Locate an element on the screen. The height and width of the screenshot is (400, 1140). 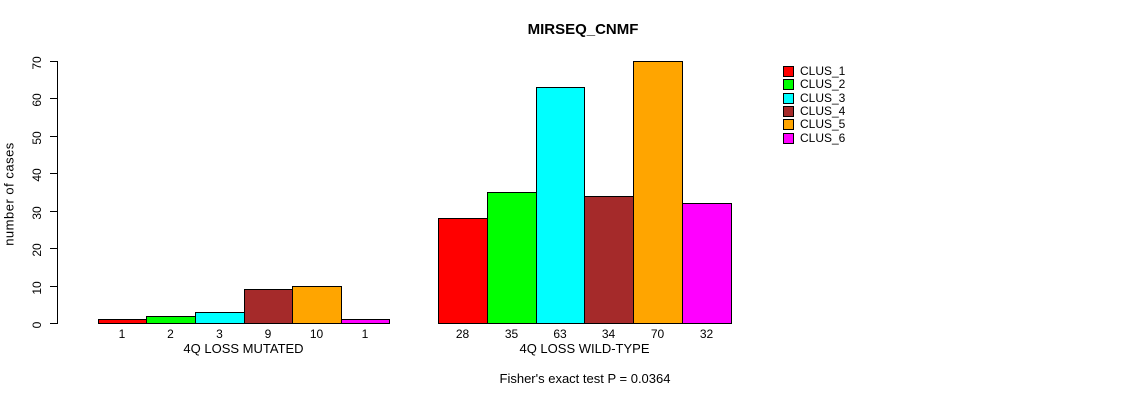
bar-clus_4-group1 is located at coordinates (268, 306).